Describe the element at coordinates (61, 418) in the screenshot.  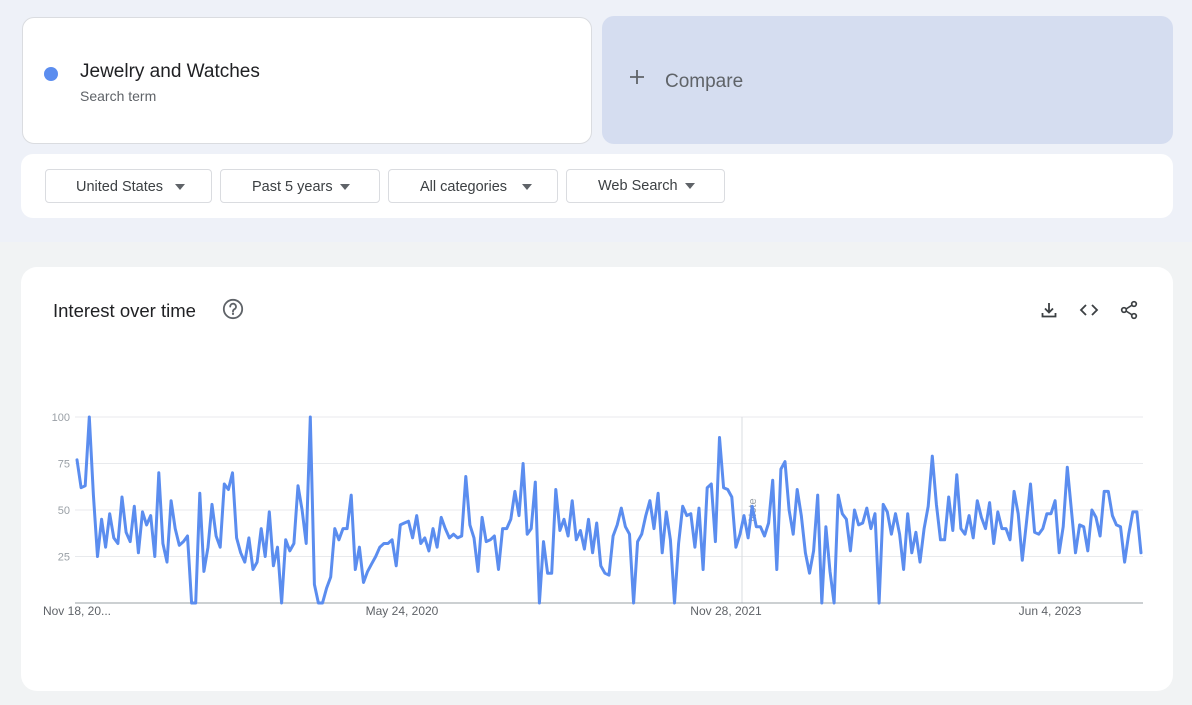
I see `y-tick-label: 100` at that location.